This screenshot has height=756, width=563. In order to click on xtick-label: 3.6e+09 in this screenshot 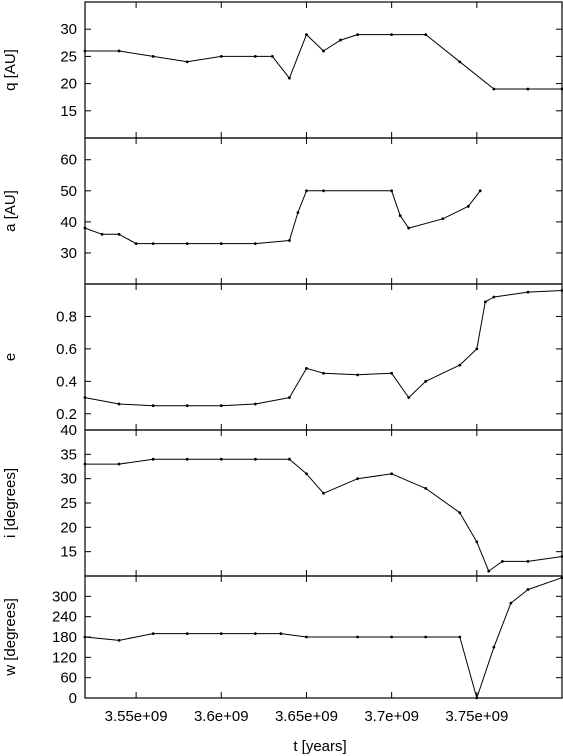, I will do `click(221, 716)`.